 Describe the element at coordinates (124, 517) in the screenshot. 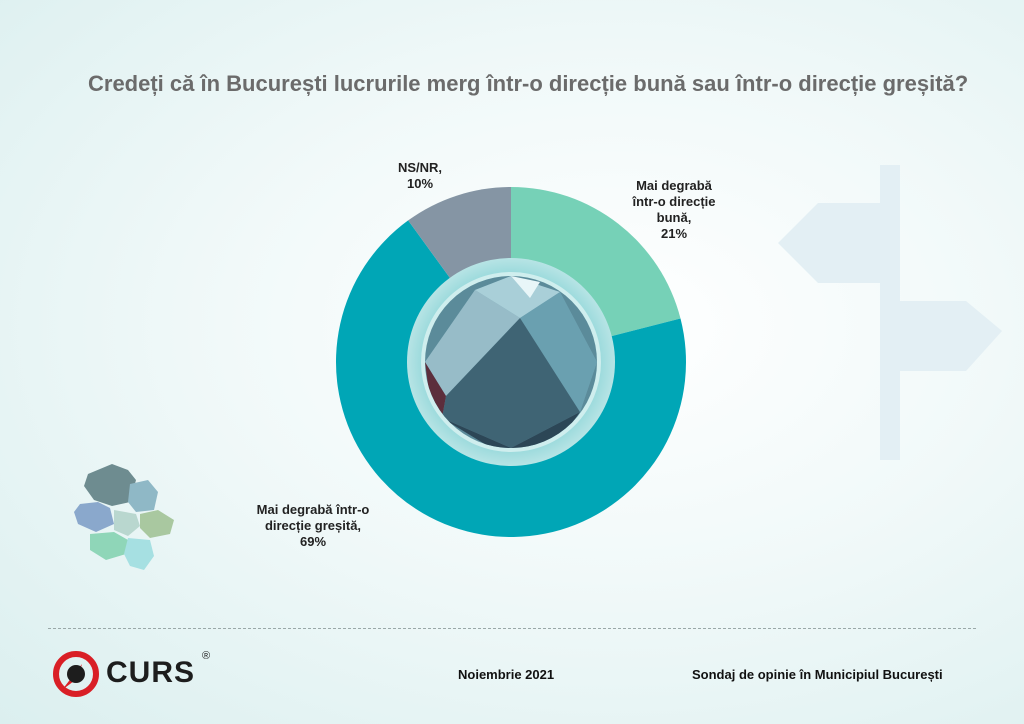

I see `bucharest-map-icon` at that location.